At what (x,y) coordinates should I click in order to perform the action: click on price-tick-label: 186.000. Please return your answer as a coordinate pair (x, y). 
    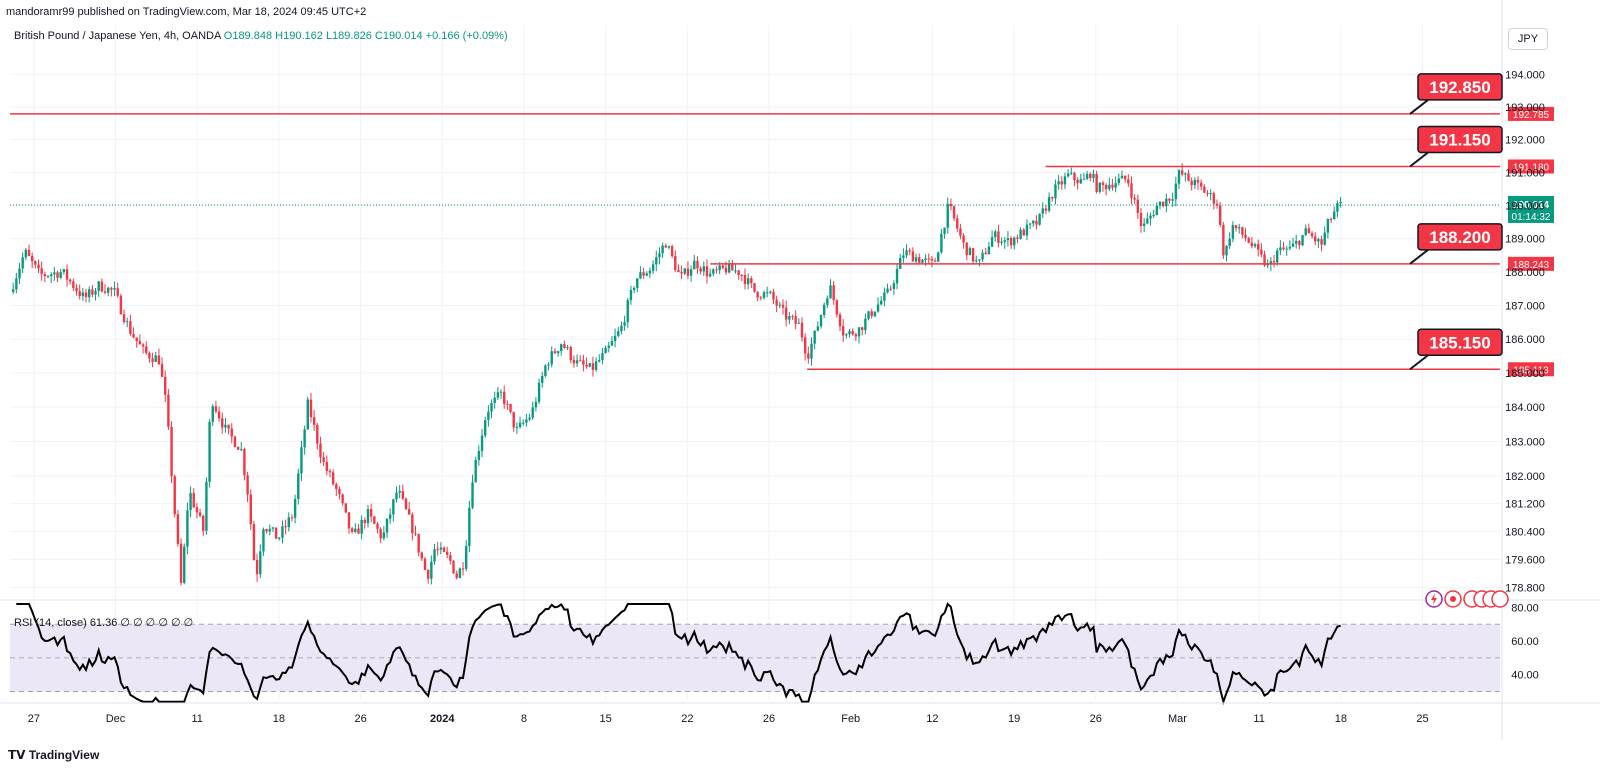
    Looking at the image, I should click on (1525, 340).